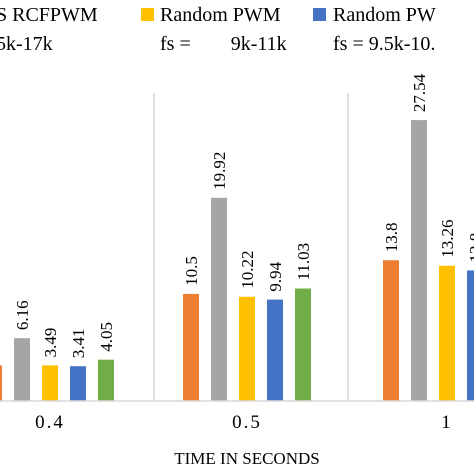 The height and width of the screenshot is (474, 474). Describe the element at coordinates (50, 422) in the screenshot. I see `x-tick-label-0.4: 0.4` at that location.